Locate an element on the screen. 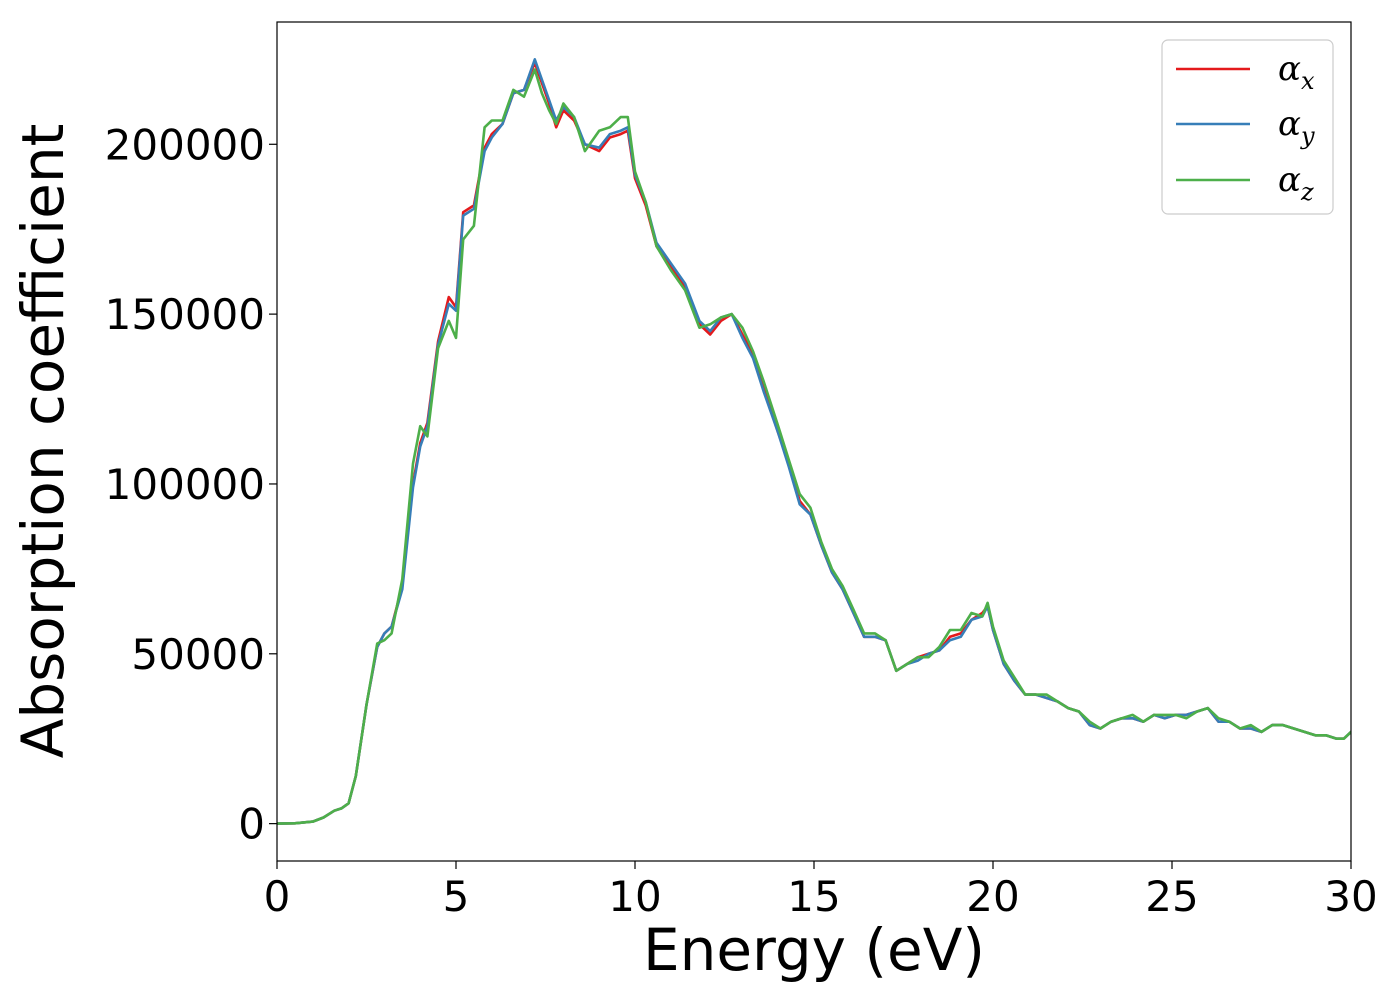 The image size is (1400, 1004). x-tick-label: 15 is located at coordinates (813, 896).